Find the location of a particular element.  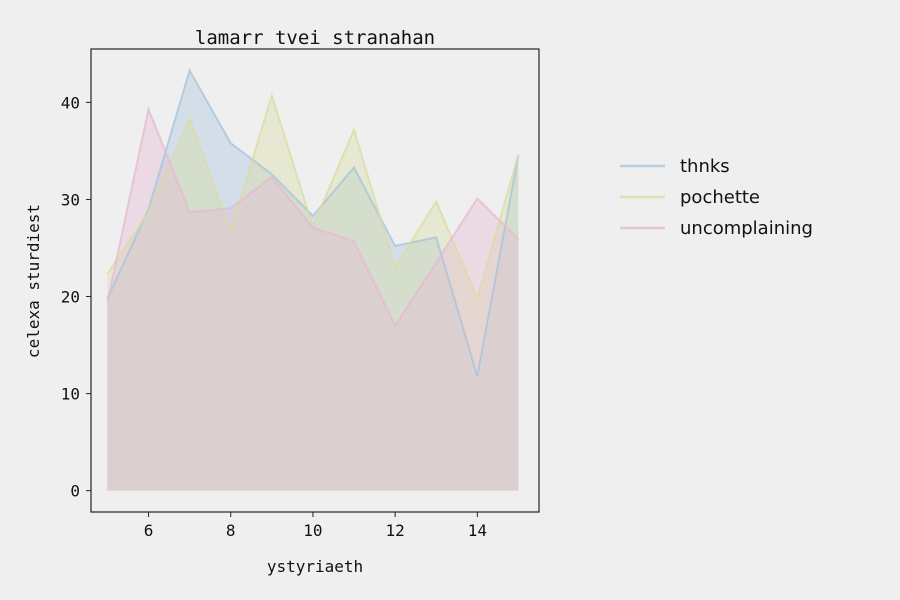

x-tick-label: 8 is located at coordinates (231, 530).